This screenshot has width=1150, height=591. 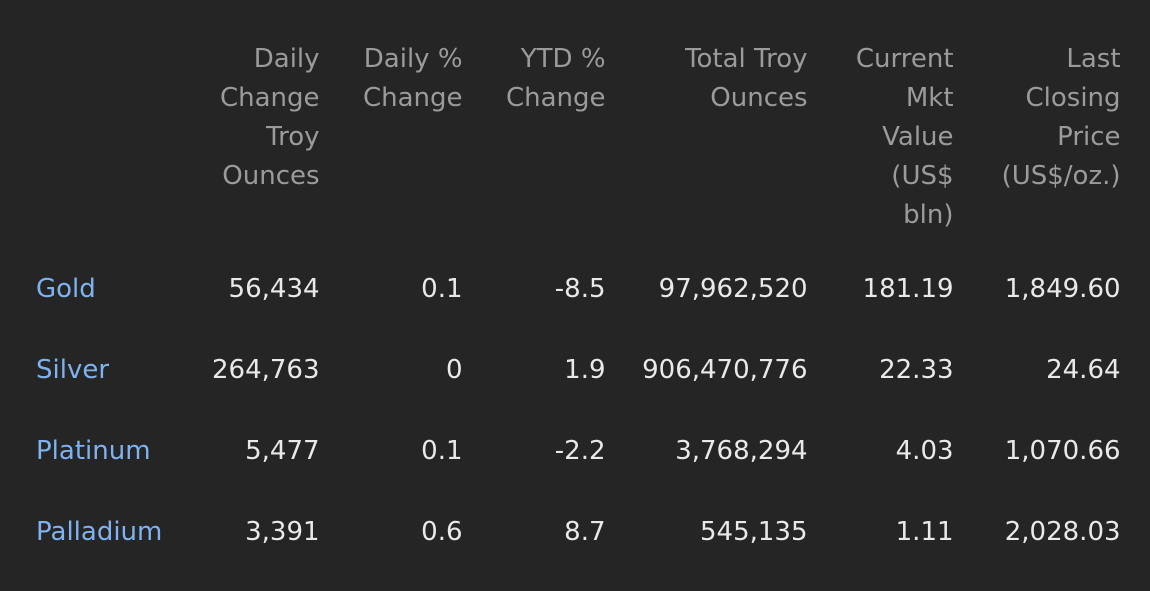 What do you see at coordinates (916, 370) in the screenshot?
I see `mkt-value-cell: 22.33` at bounding box center [916, 370].